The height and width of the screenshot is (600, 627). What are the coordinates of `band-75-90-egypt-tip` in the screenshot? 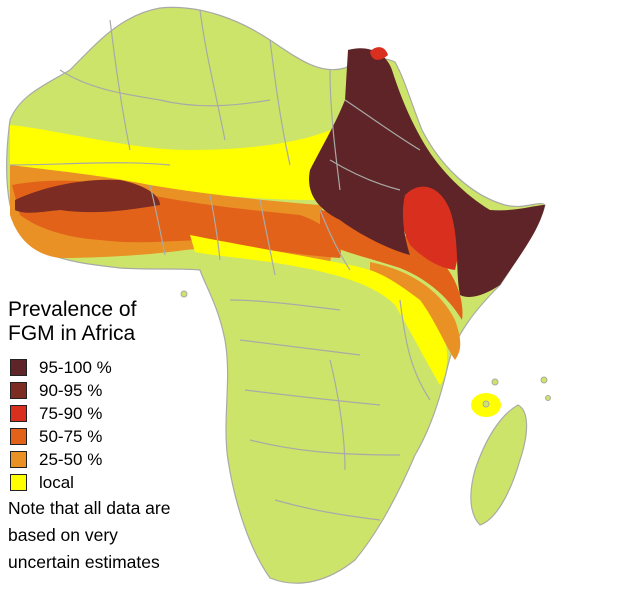 It's located at (379, 53).